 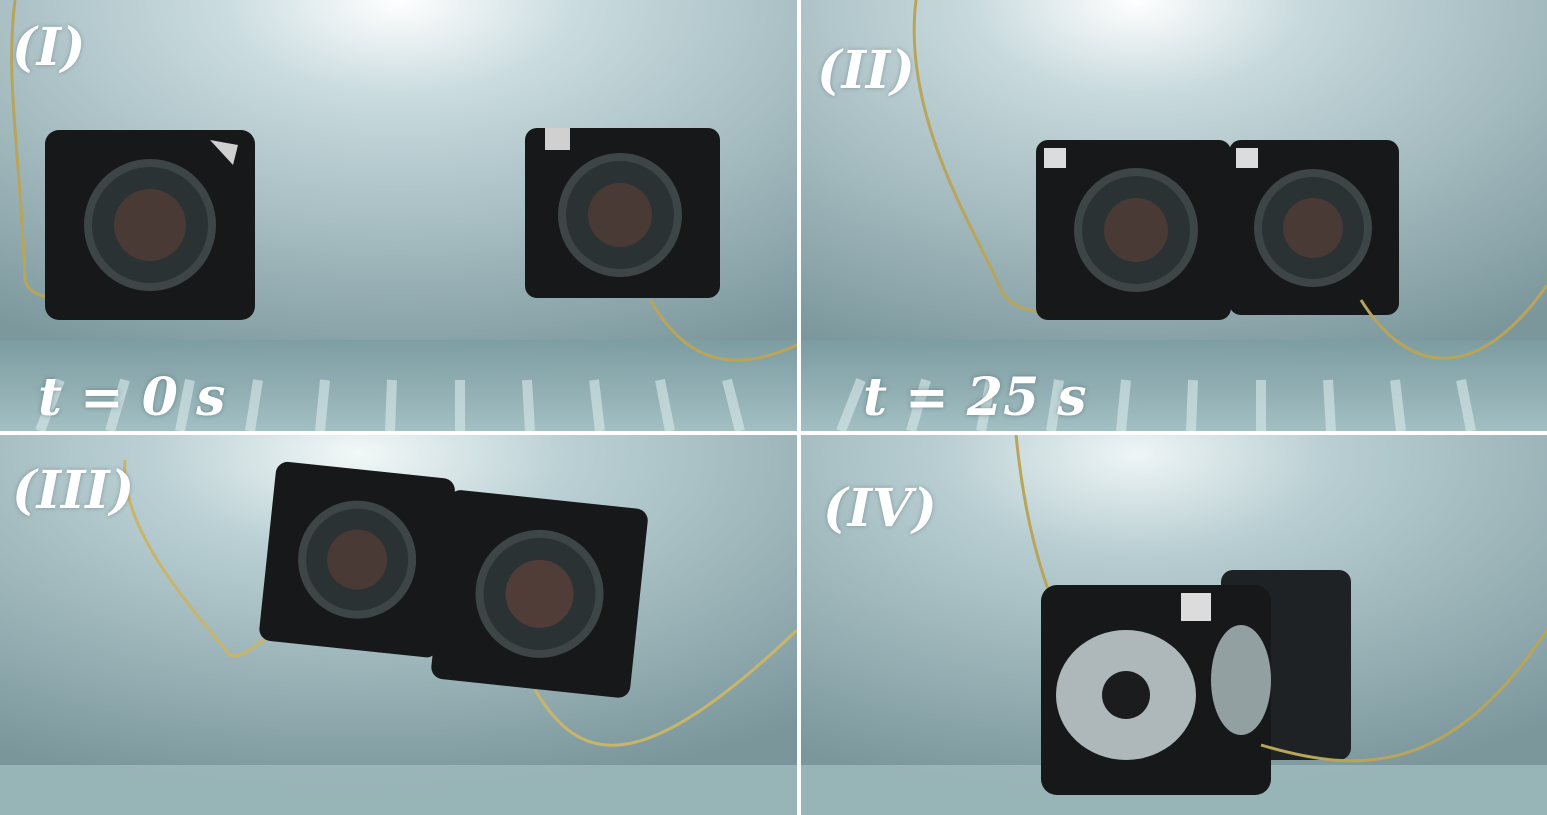 I want to click on robot-pair-side-view, so click(x=1196, y=682).